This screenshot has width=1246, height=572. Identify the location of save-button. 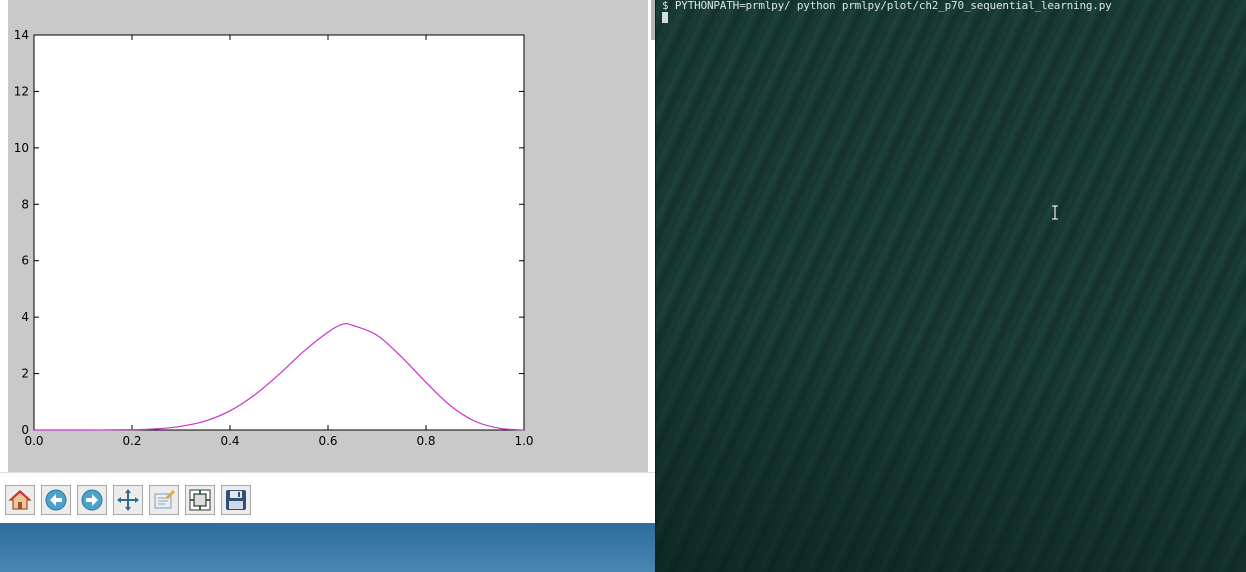
(236, 500).